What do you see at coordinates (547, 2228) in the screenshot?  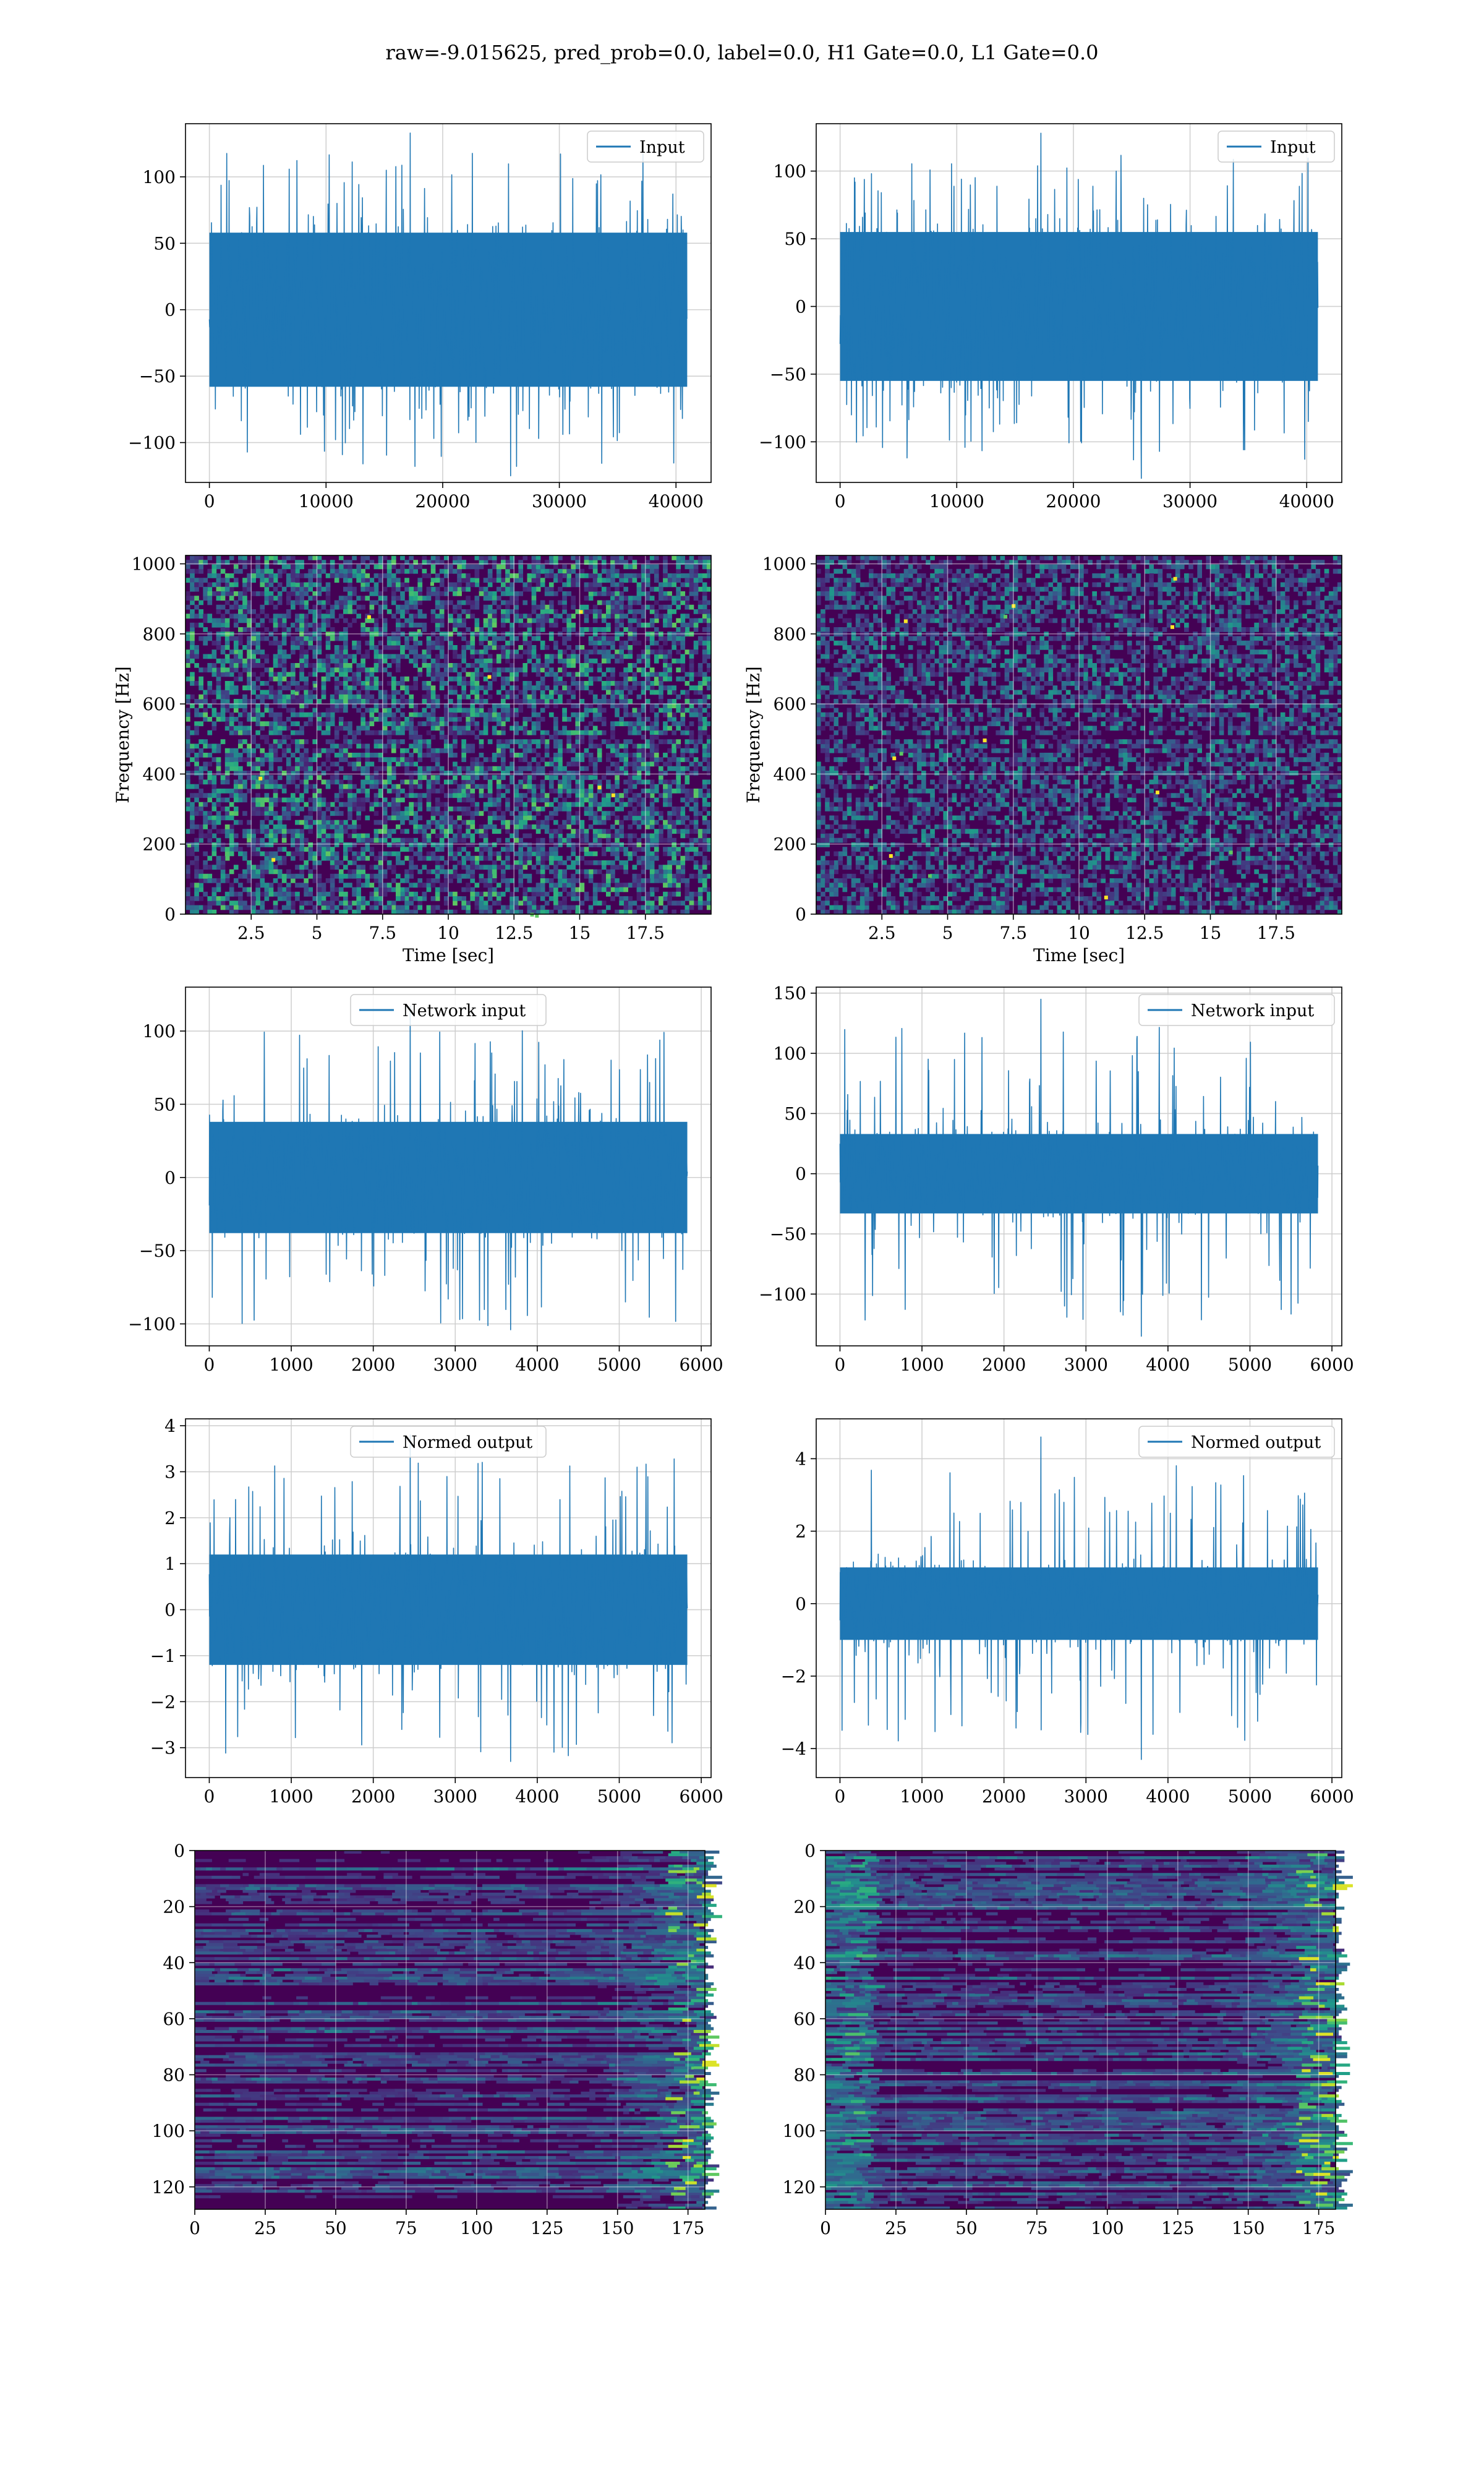 I see `x-tick-label: 125` at bounding box center [547, 2228].